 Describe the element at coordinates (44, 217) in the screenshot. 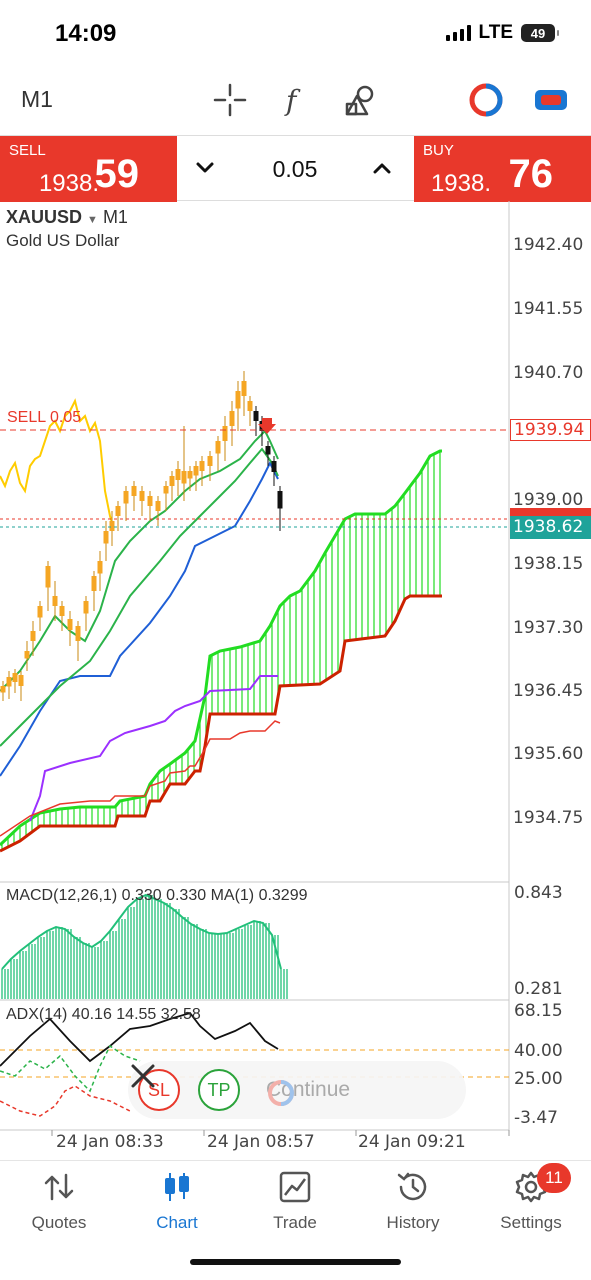

I see `symbol-name: XAUUSD` at that location.